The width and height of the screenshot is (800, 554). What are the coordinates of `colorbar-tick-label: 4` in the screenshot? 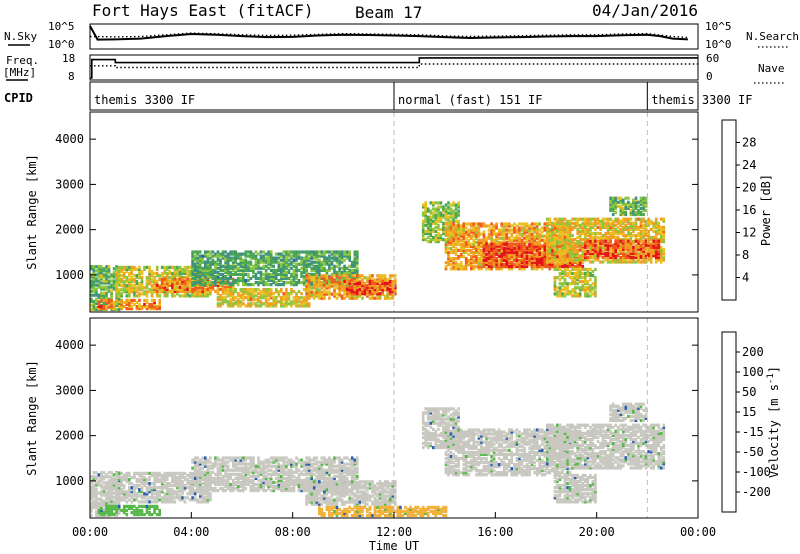 It's located at (745, 278).